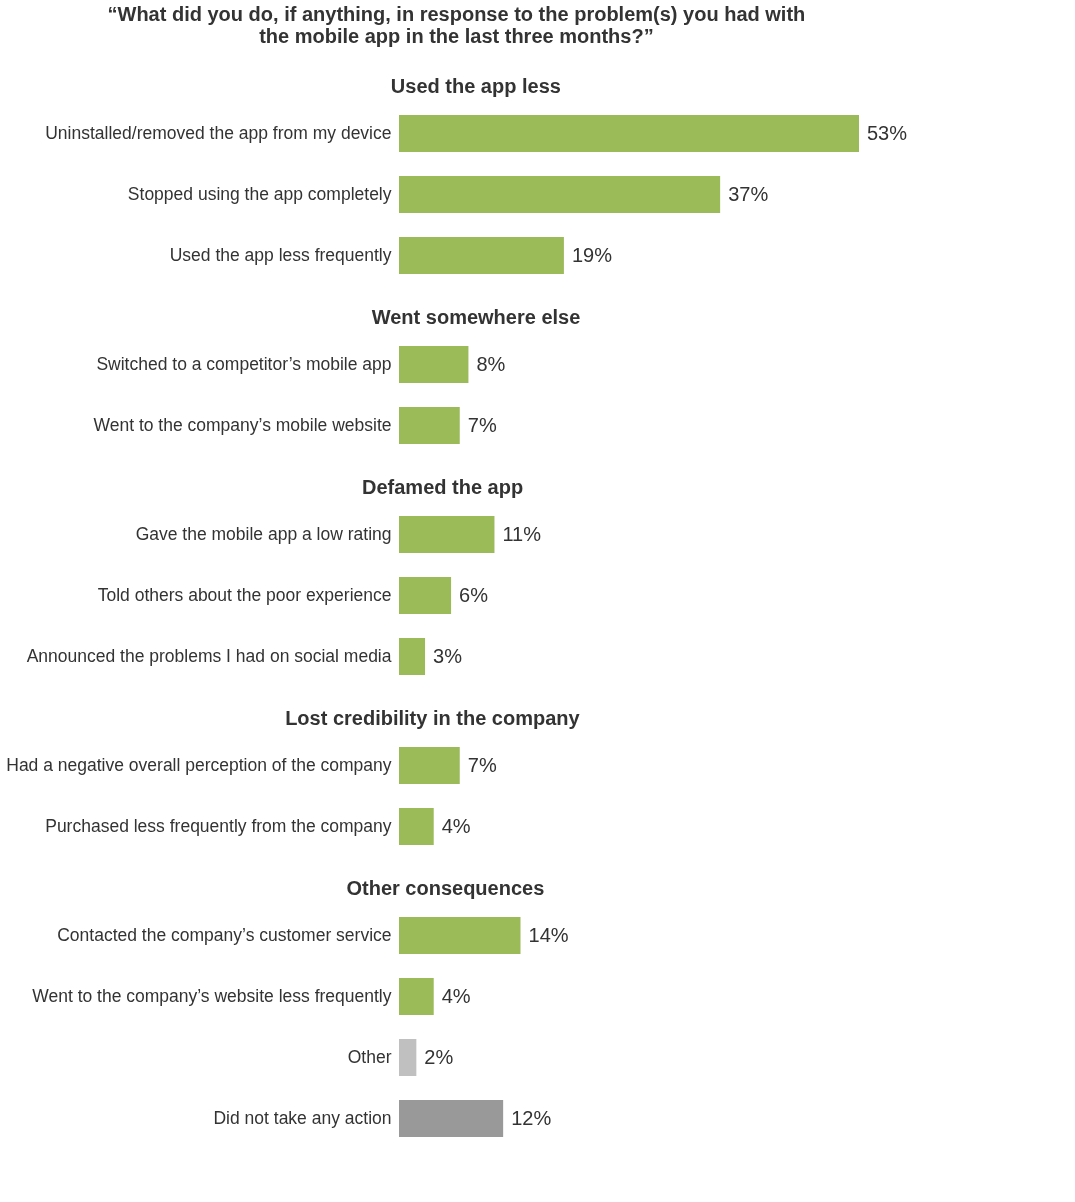 The height and width of the screenshot is (1202, 1075). I want to click on chart-title: Went somewhere else, so click(476, 317).